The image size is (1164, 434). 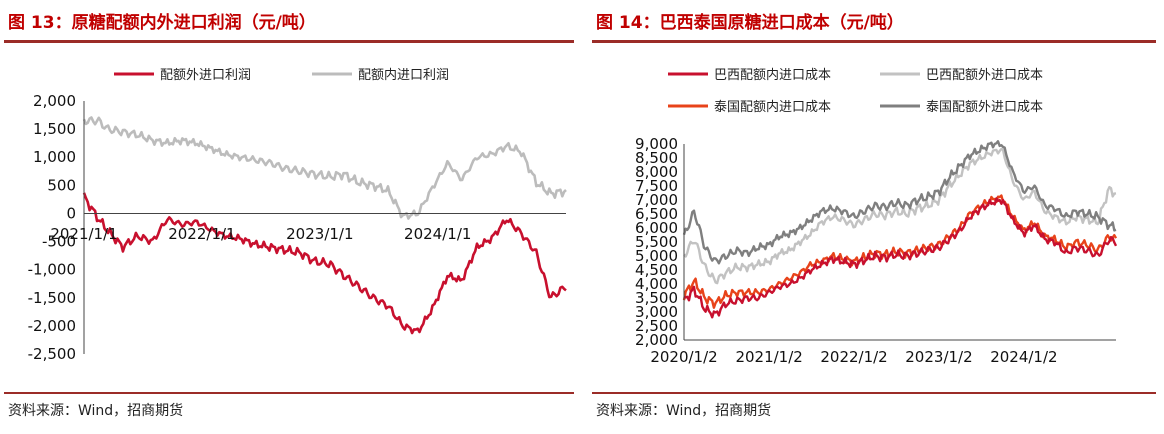 What do you see at coordinates (656, 172) in the screenshot?
I see `y-tick-label: 8,000` at bounding box center [656, 172].